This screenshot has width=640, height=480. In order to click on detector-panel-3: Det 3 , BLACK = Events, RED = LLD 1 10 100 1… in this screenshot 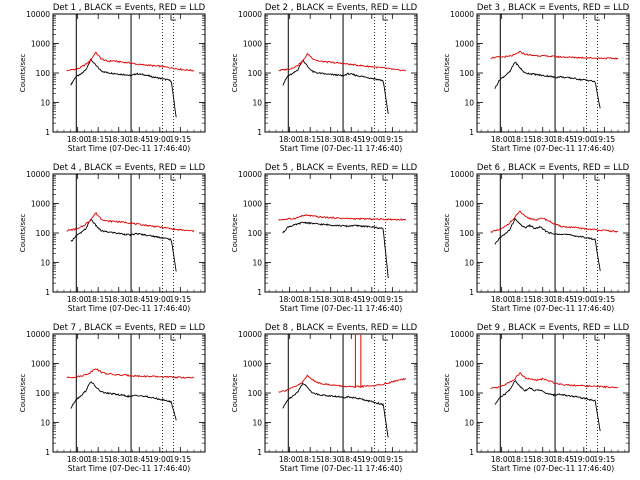, I will do `click(536, 78)`.